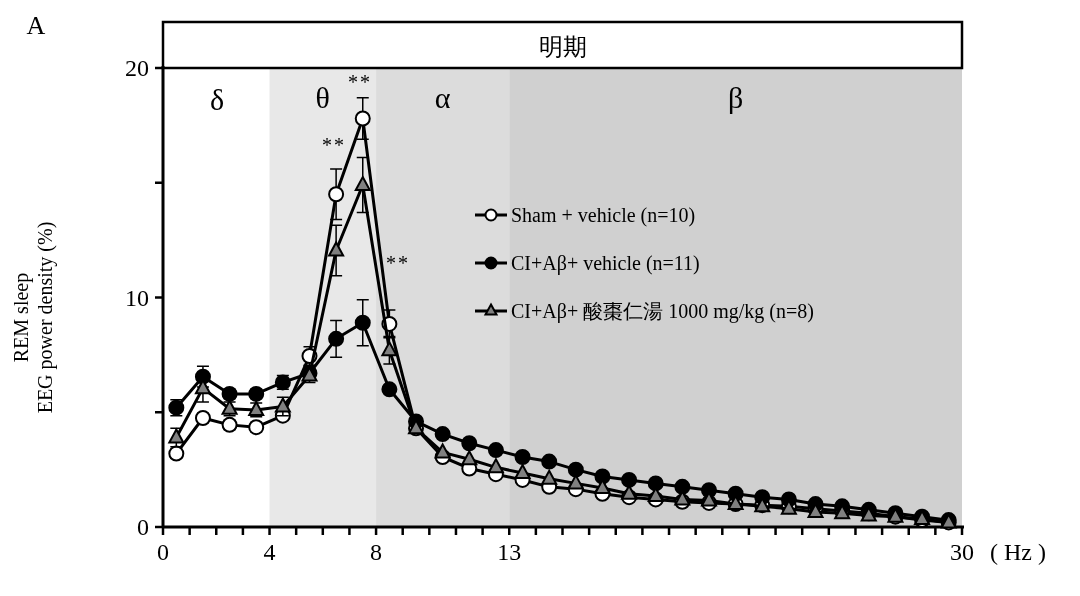 The height and width of the screenshot is (596, 1080). I want to click on y-tick-label: 0, so click(143, 527).